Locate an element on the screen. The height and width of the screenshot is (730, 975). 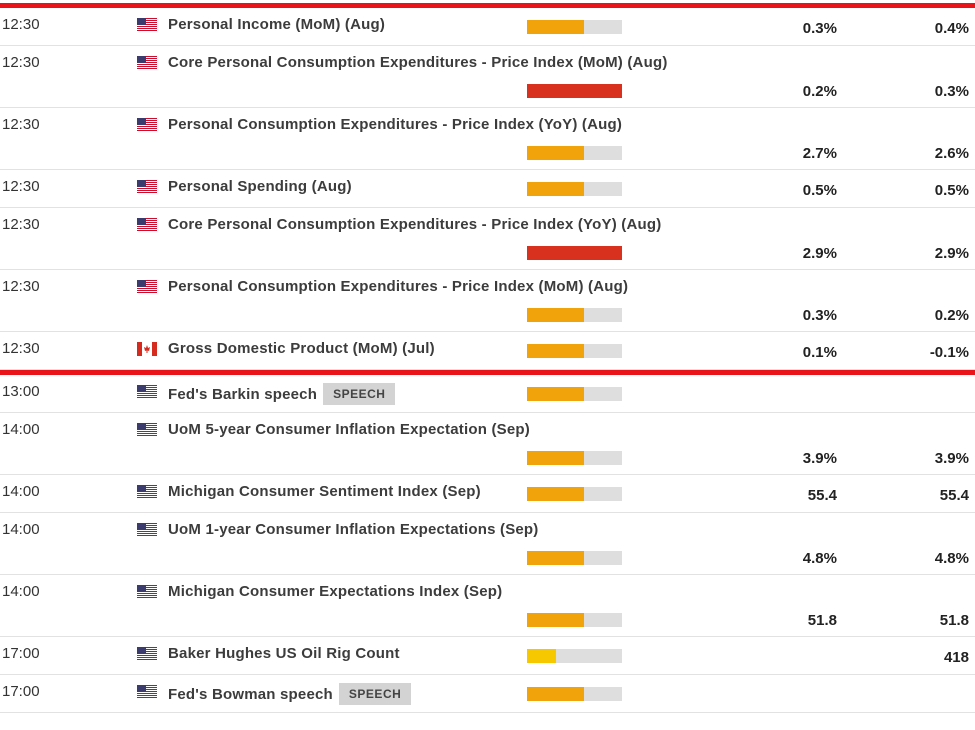
event-title: Fed's Bowman speech is located at coordinates (250, 694).